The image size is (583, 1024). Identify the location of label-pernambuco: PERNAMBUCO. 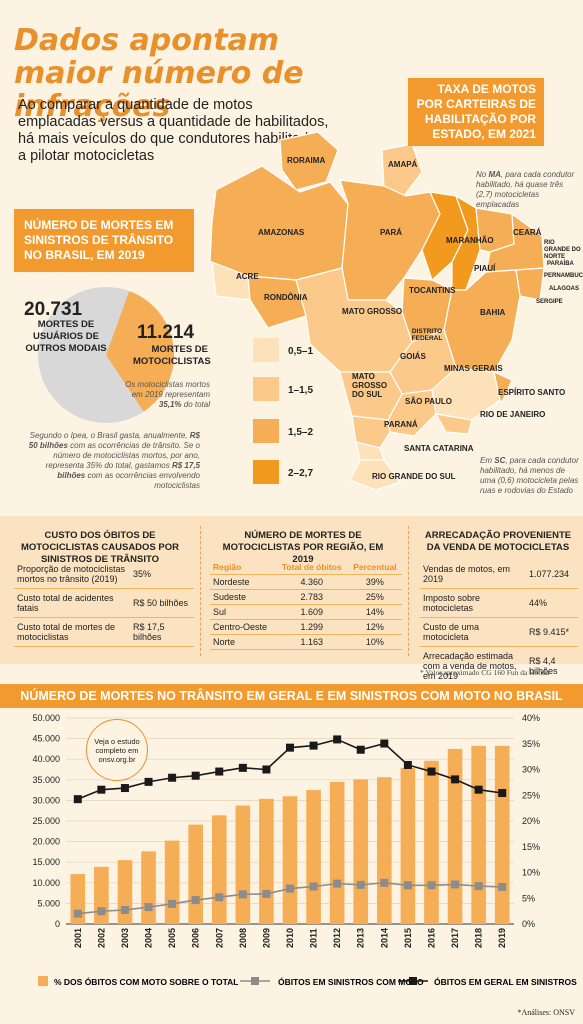
(563, 276).